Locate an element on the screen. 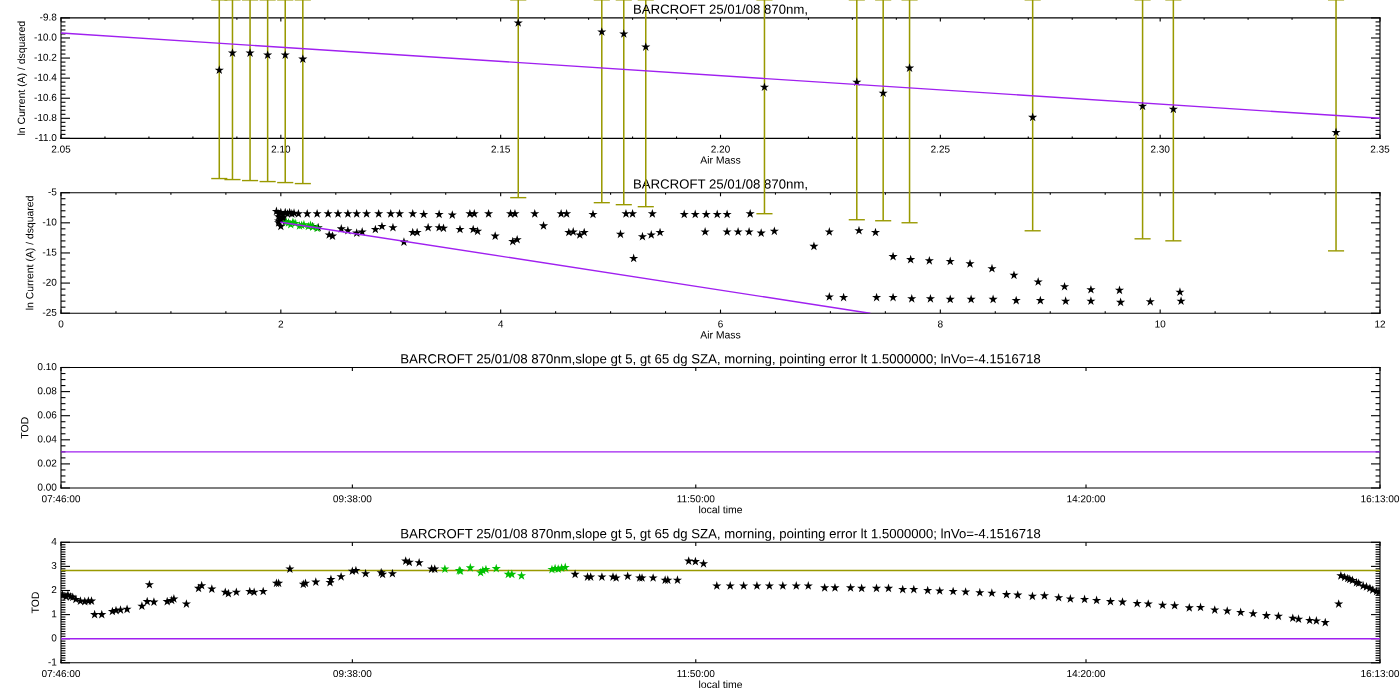 This screenshot has height=700, width=1400. x-tick-label: 4 is located at coordinates (501, 324).